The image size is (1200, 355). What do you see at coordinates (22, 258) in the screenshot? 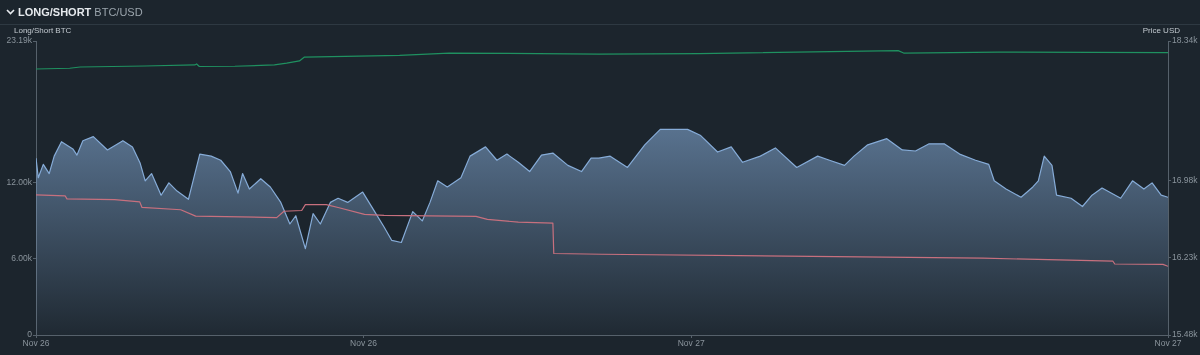
I see `y-tick-label: 6.00k` at bounding box center [22, 258].